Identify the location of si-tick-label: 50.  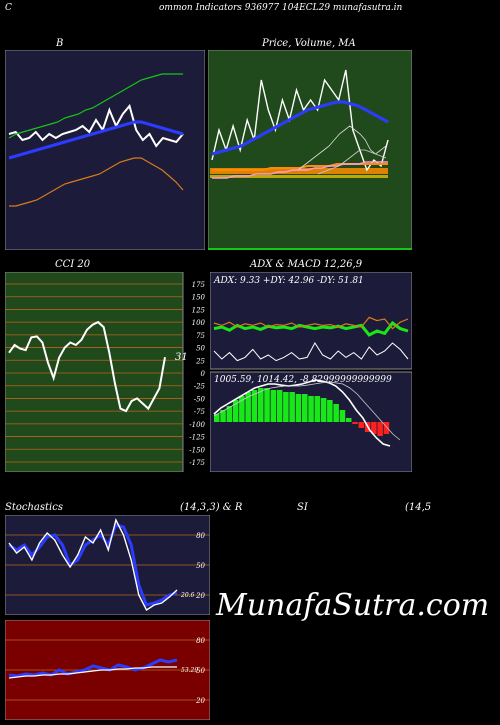
(200, 671).